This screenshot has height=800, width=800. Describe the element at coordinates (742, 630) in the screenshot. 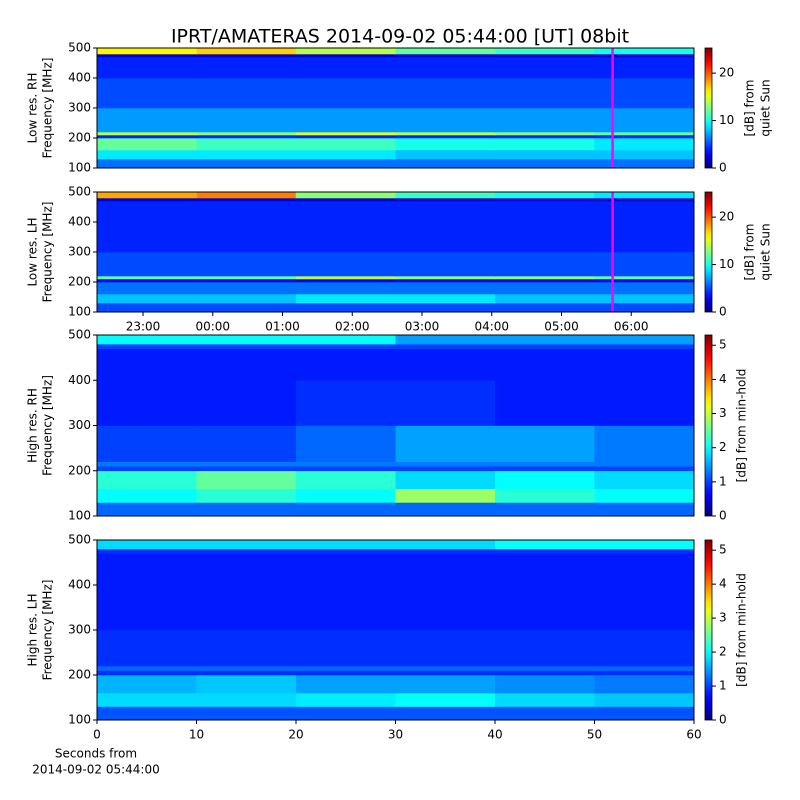

I see `colorbar-label: [dB] from min-hold` at that location.